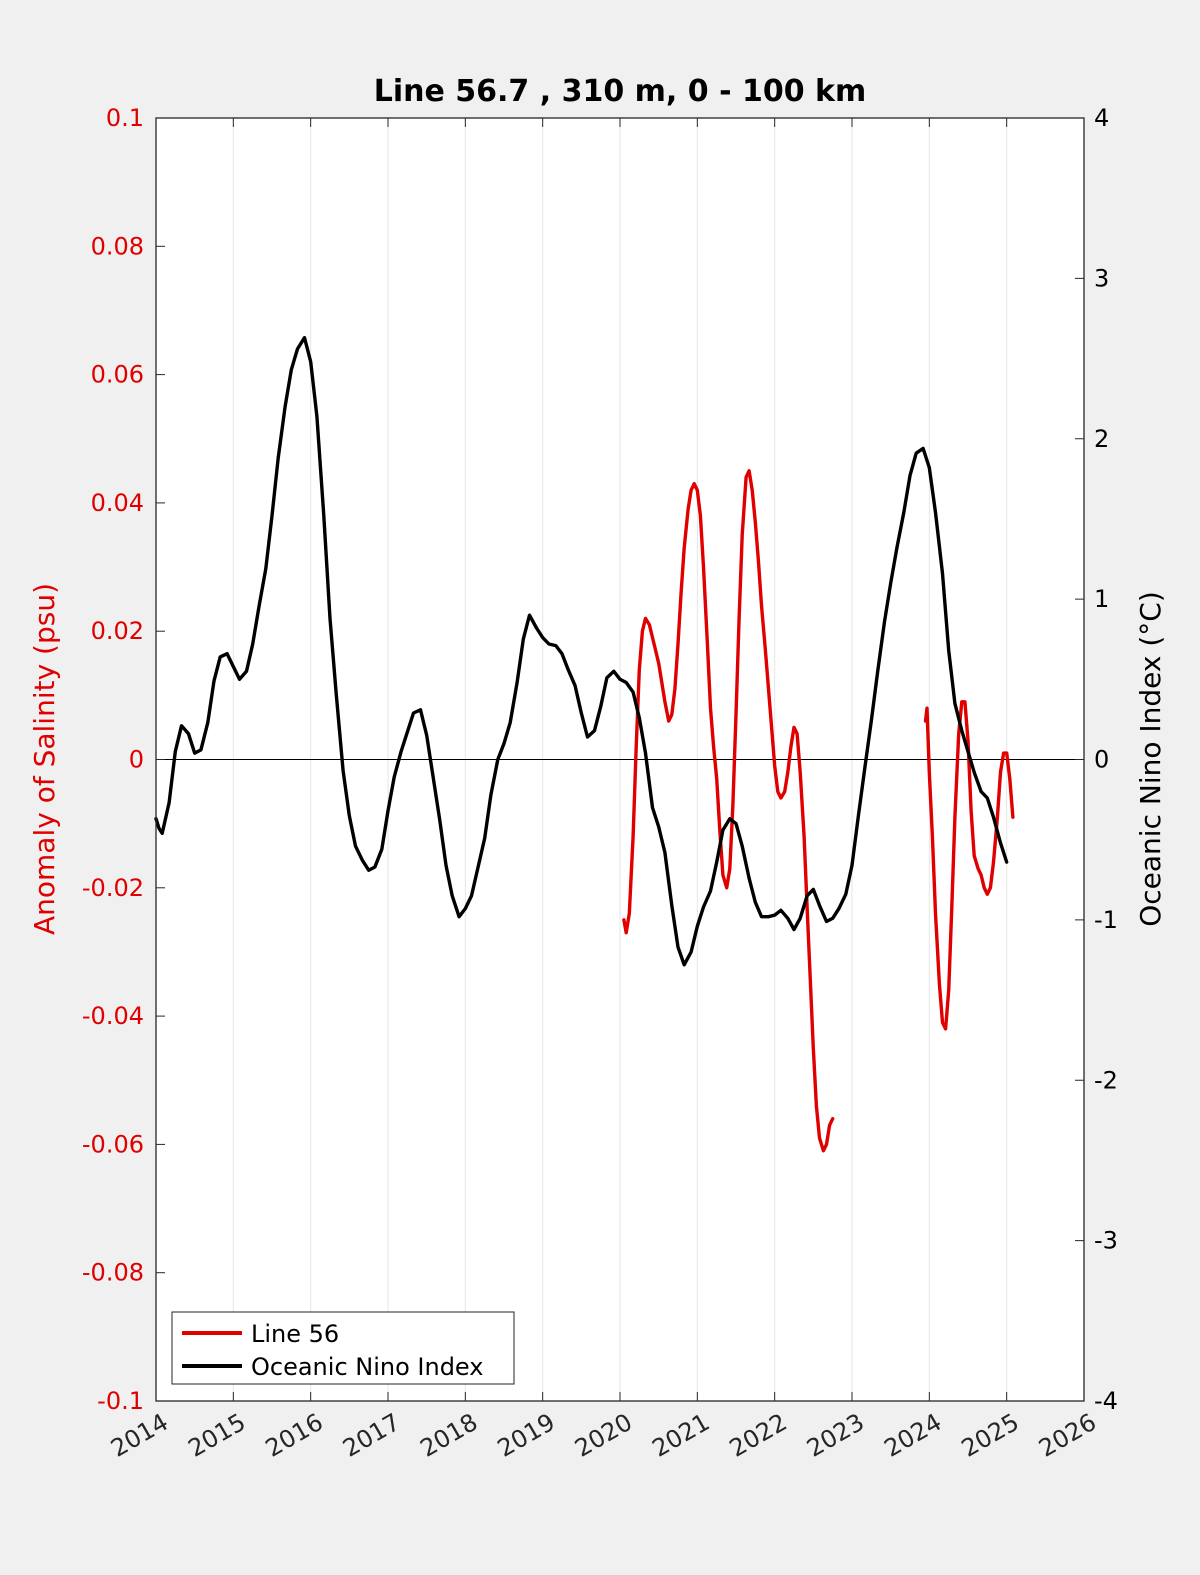 This screenshot has width=1200, height=1575. I want to click on left-axis-label: Anomaly of Salinity (psu), so click(44, 759).